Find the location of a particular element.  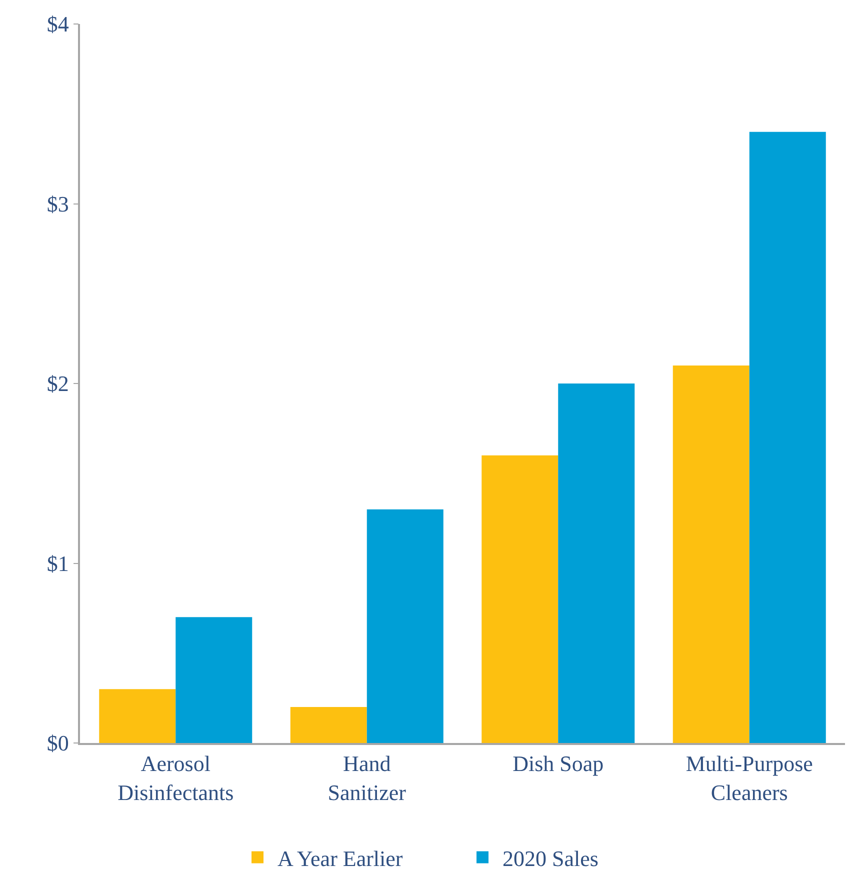

x-tick-label: Aerosol Disinfectants is located at coordinates (176, 778).